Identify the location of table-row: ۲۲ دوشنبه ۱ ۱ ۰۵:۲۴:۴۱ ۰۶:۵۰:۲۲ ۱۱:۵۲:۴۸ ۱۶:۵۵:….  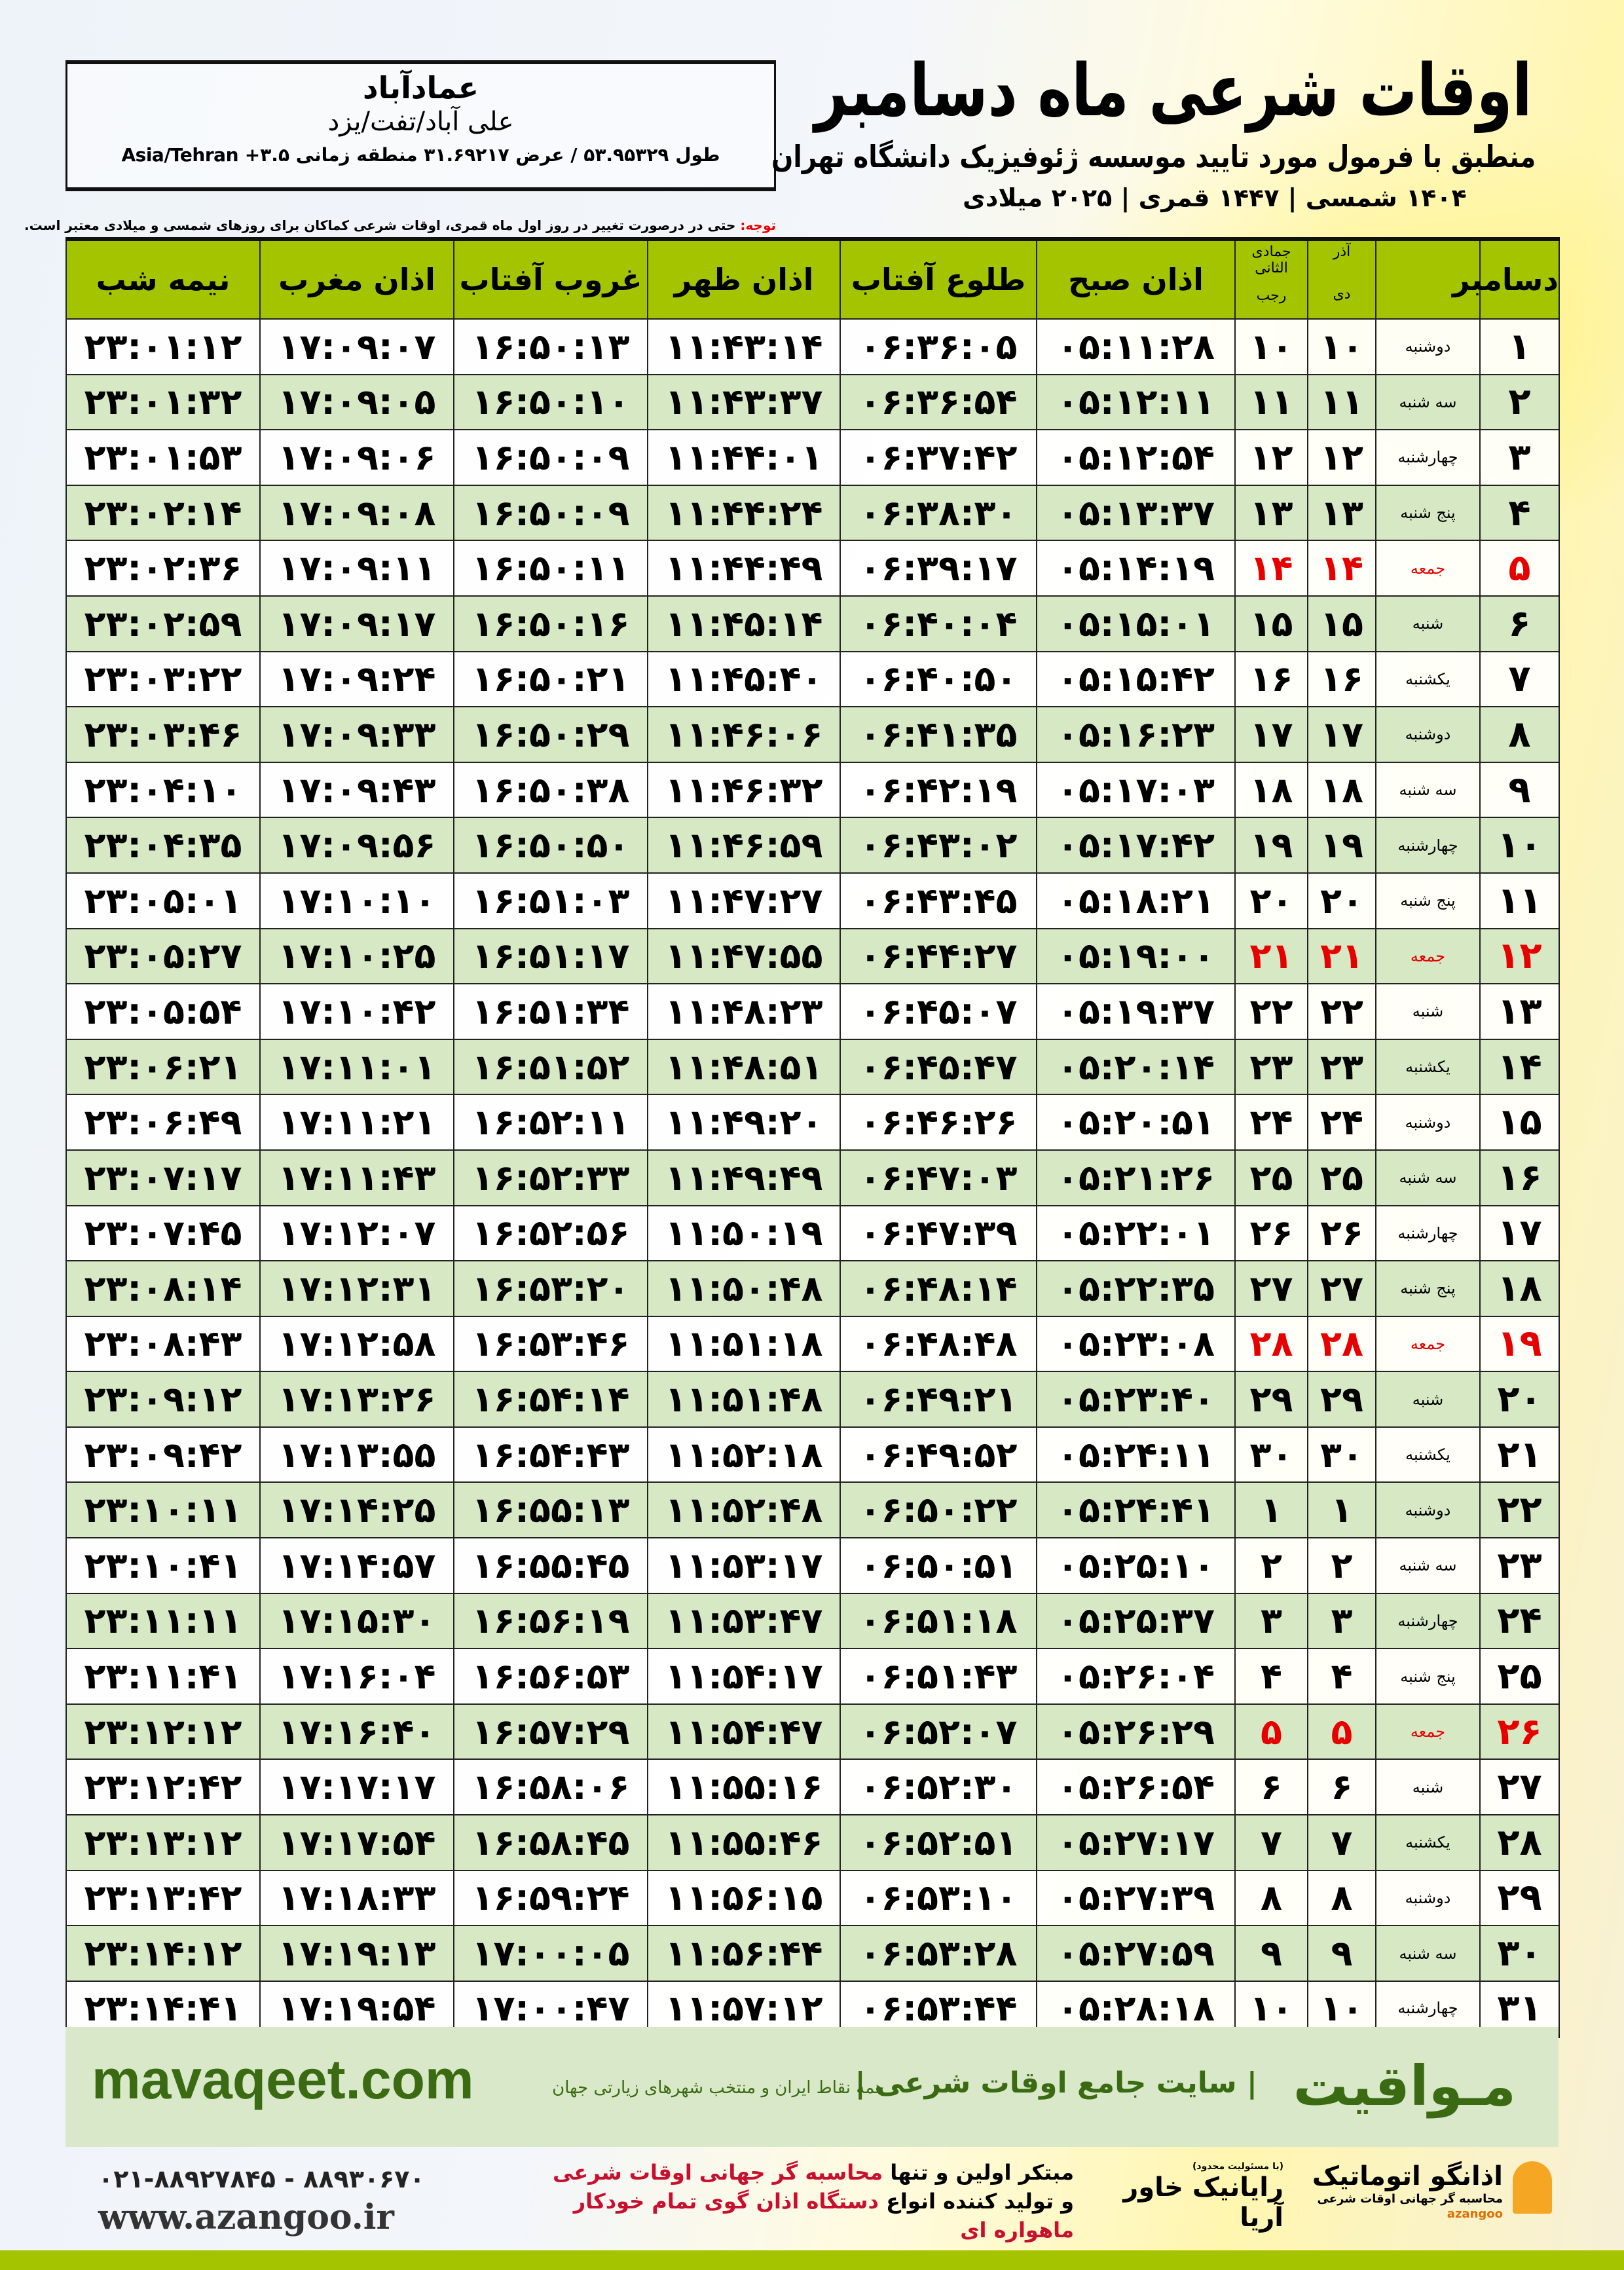
(812, 1510).